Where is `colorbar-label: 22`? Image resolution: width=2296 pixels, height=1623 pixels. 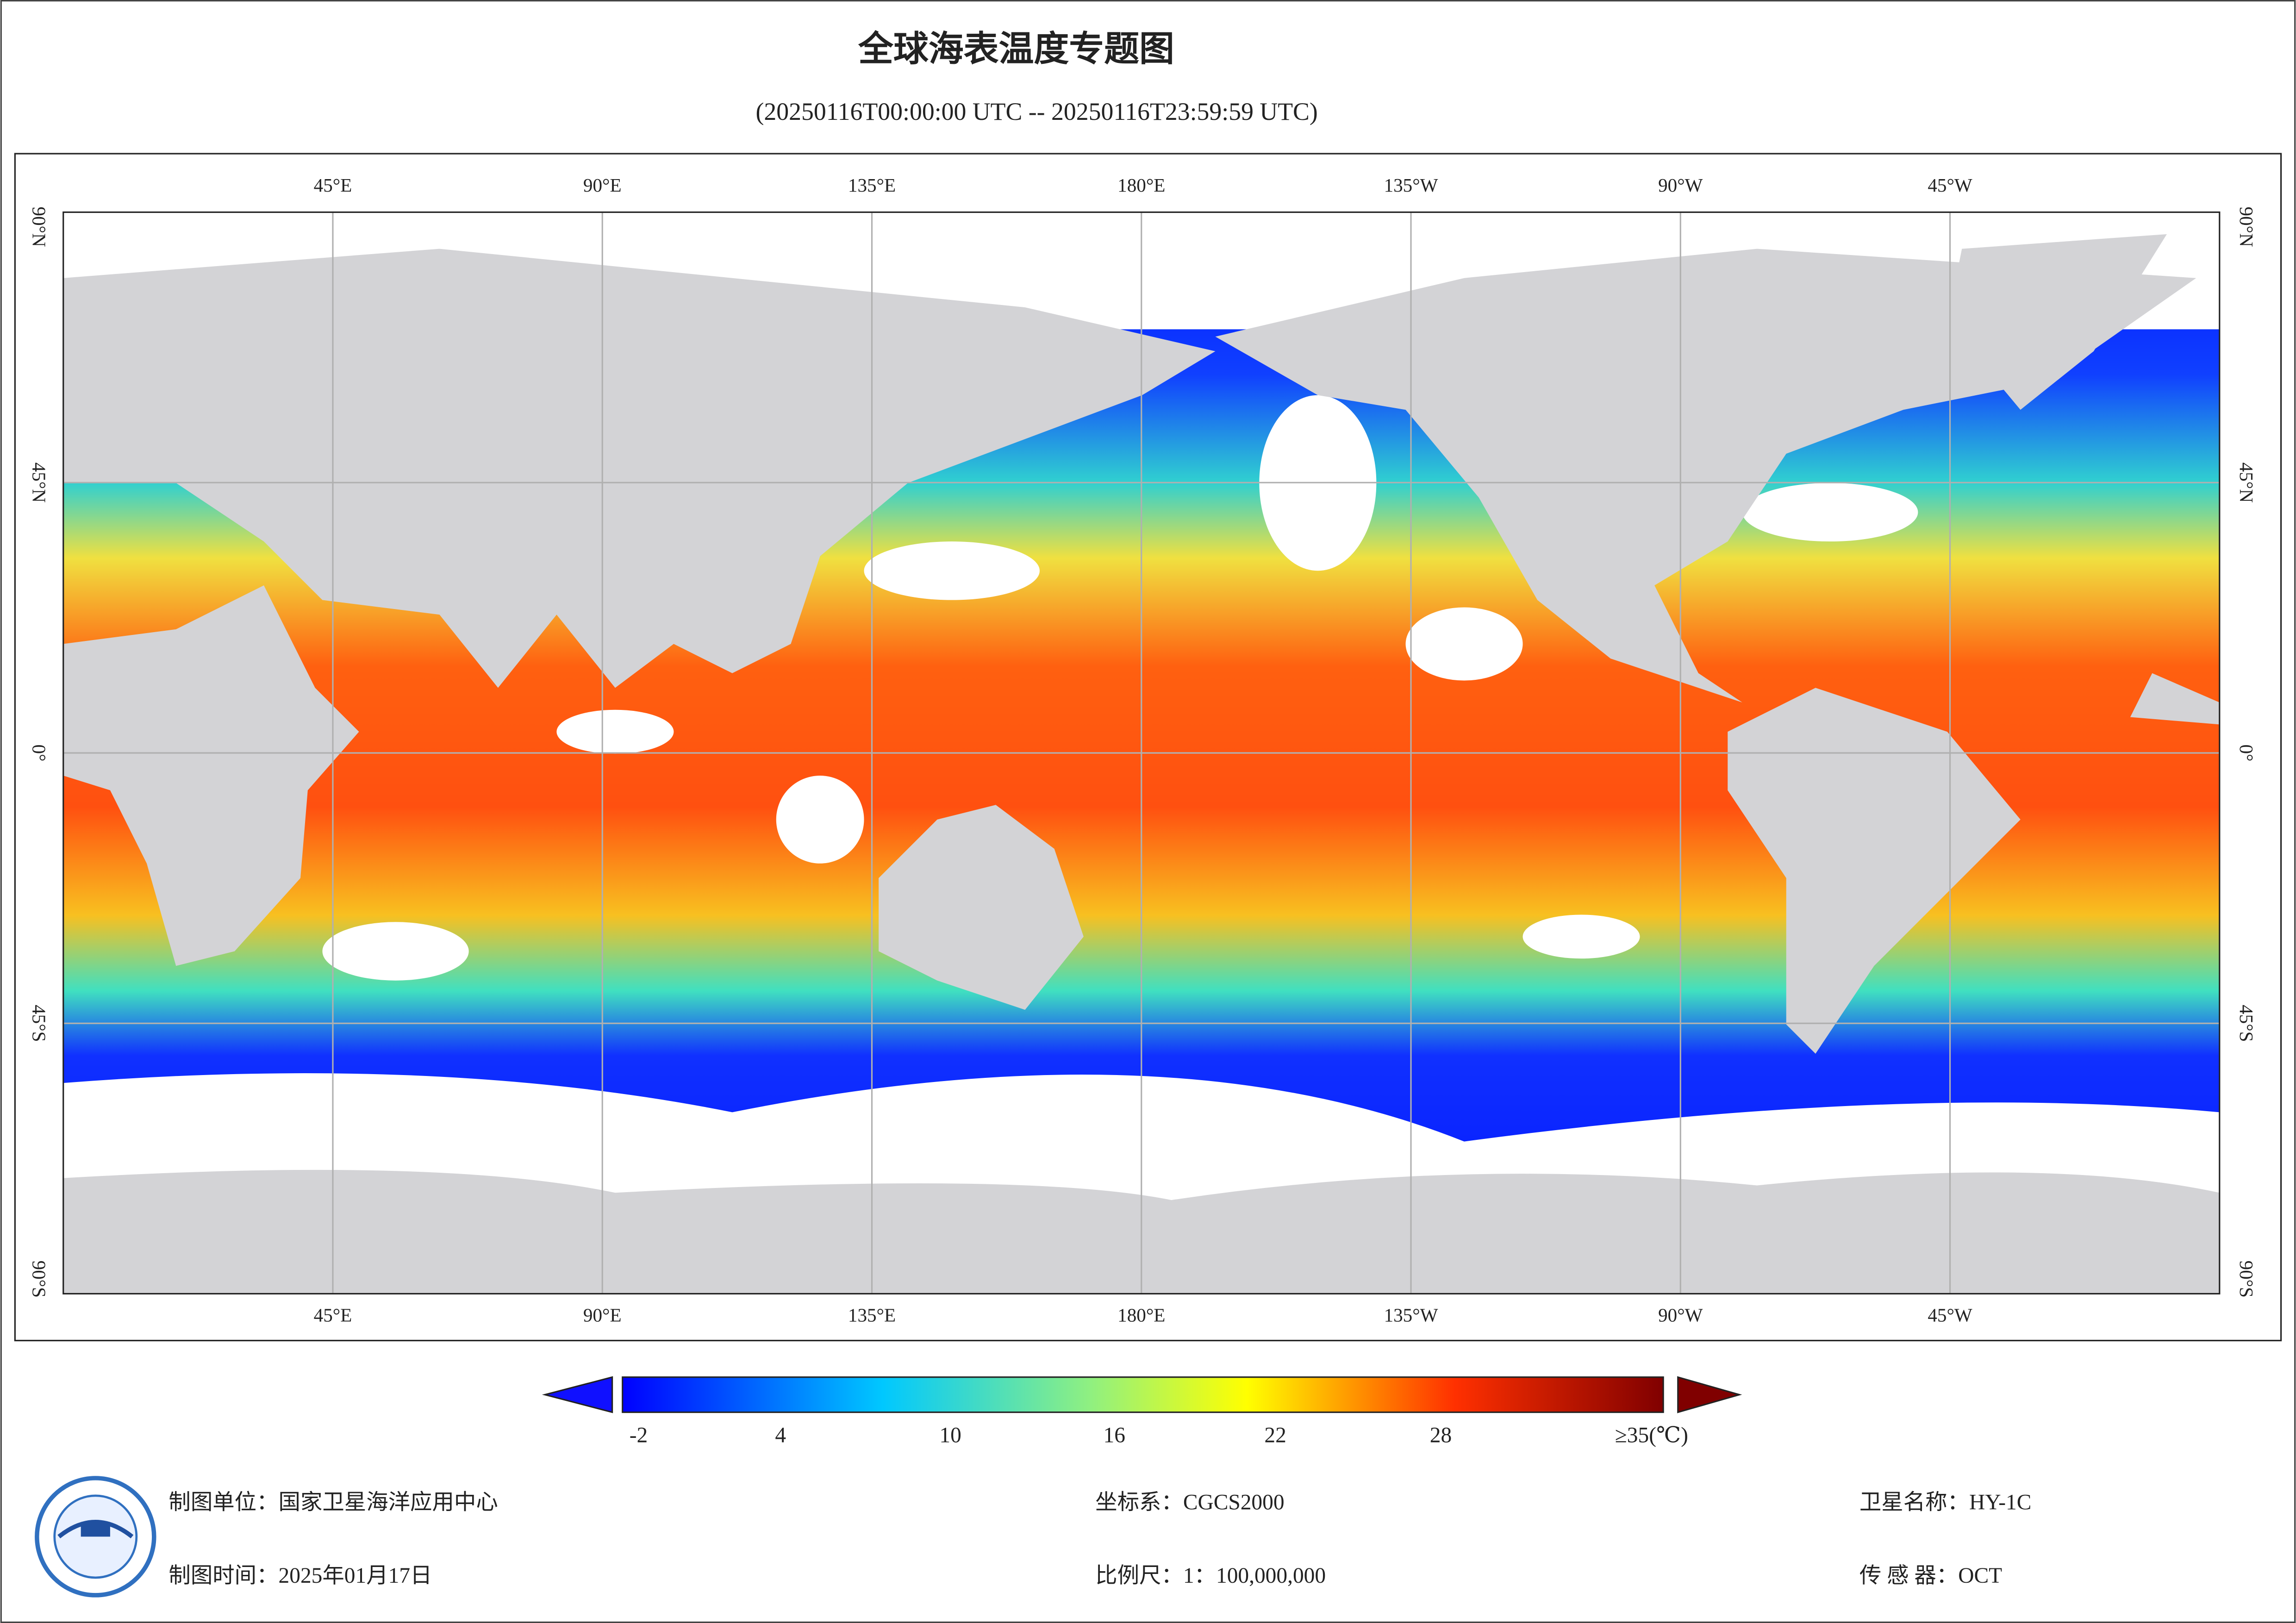
colorbar-label: 22 is located at coordinates (1275, 1435).